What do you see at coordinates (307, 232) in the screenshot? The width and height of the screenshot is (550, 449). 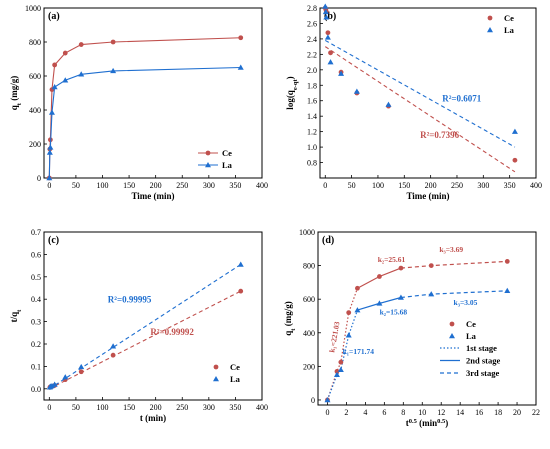 I see `y-tick-label: 1000` at bounding box center [307, 232].